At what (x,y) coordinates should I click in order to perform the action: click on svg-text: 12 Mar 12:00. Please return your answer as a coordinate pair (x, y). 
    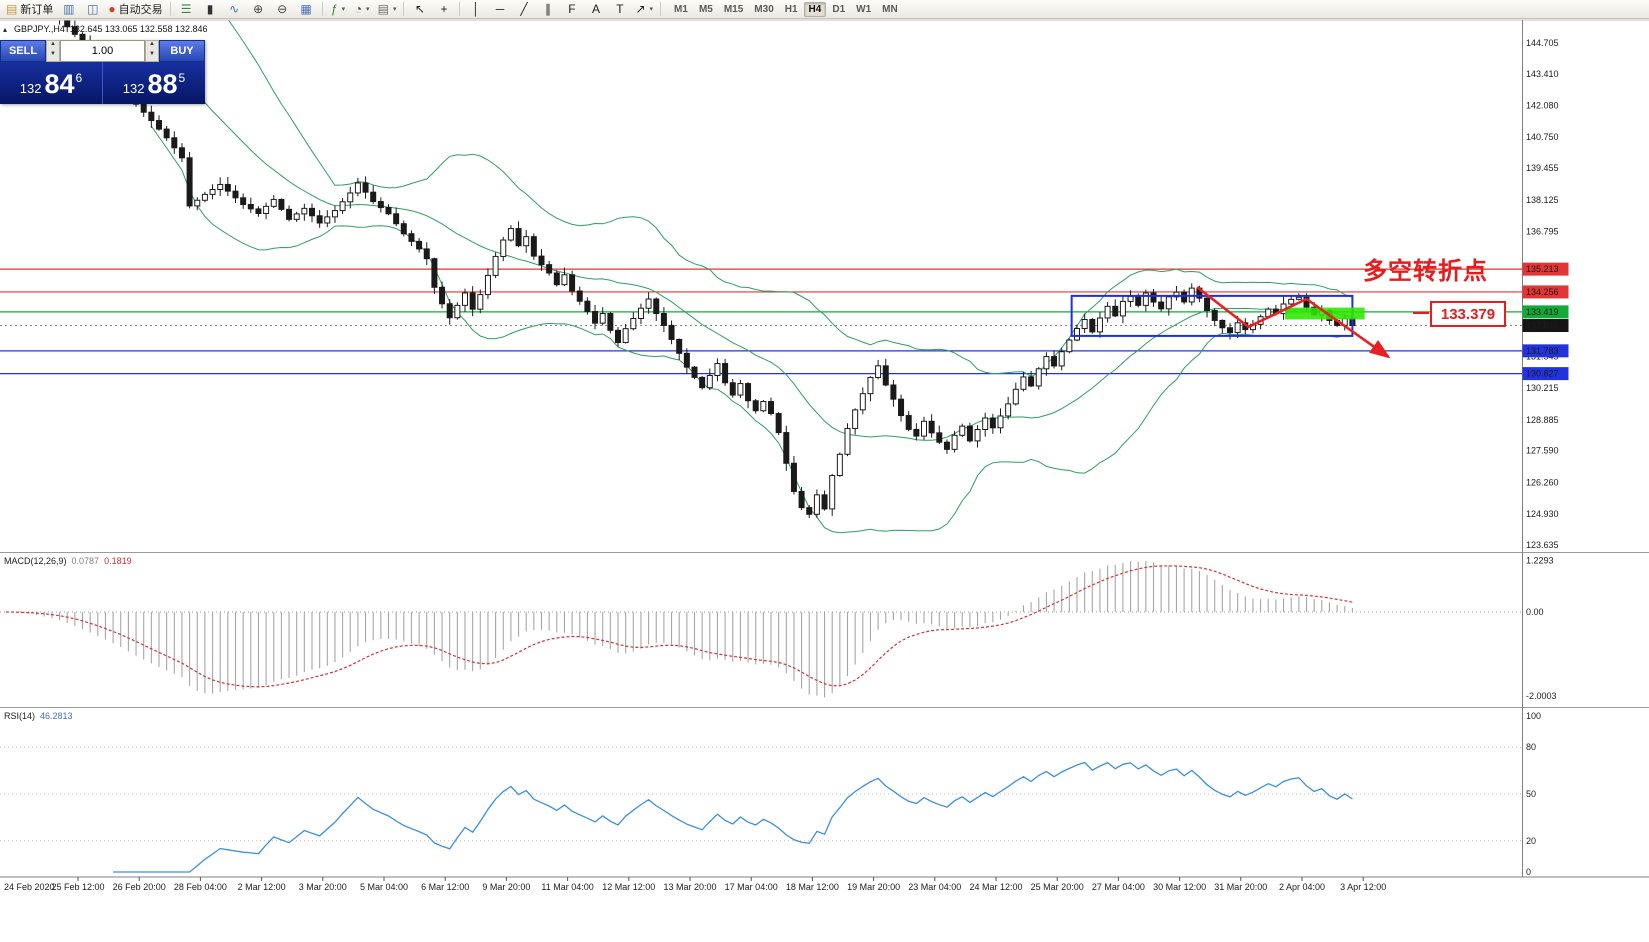
    Looking at the image, I should click on (628, 887).